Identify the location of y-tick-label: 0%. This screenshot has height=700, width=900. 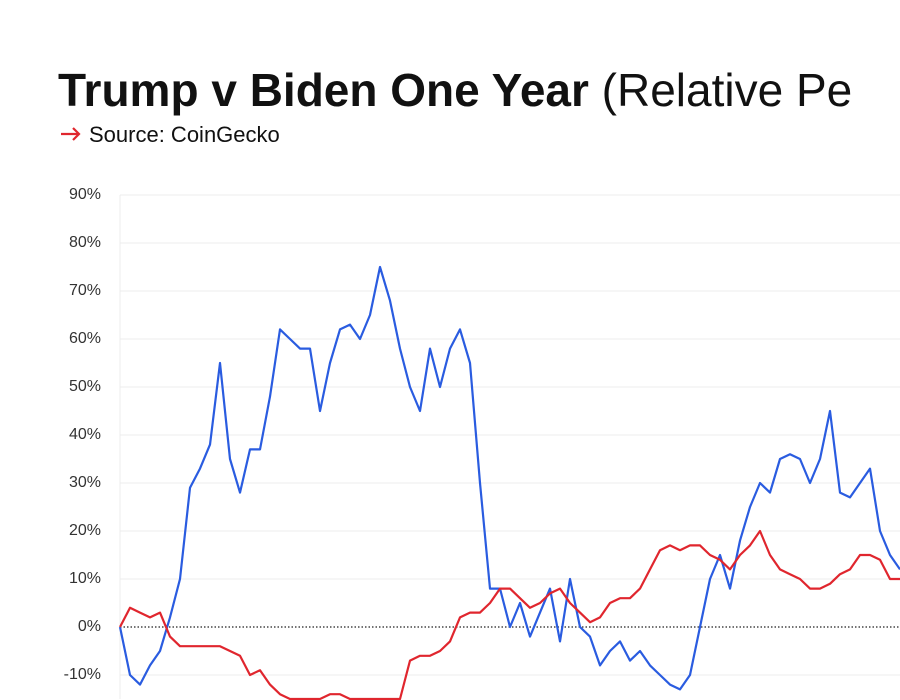
(89, 626).